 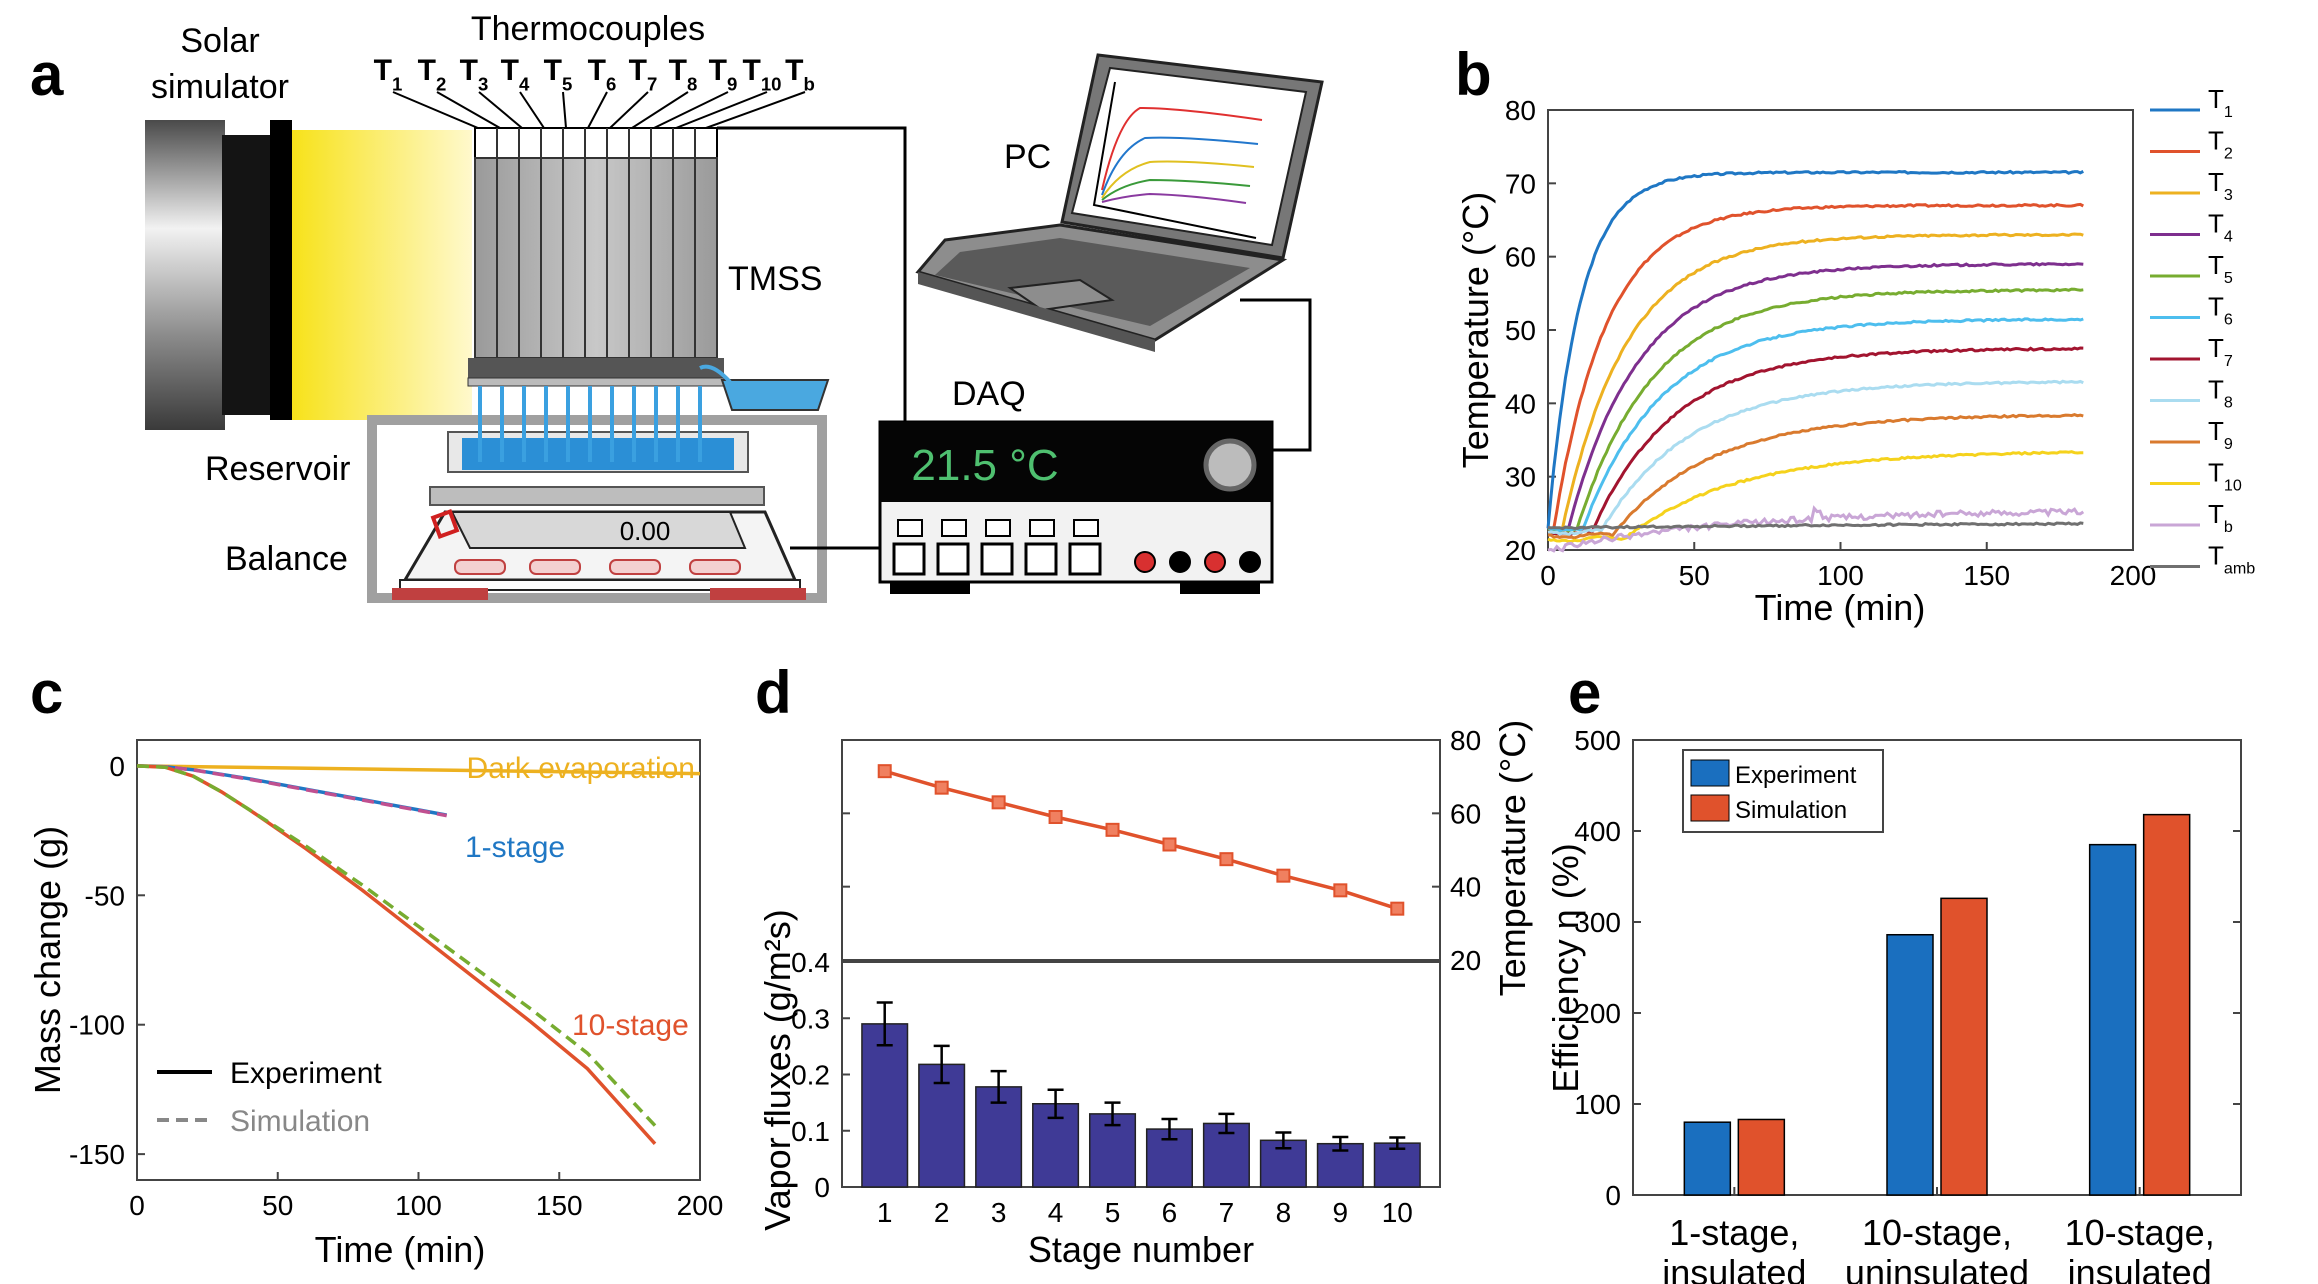 I want to click on chart-d-xtick: 9, so click(x=1341, y=1212).